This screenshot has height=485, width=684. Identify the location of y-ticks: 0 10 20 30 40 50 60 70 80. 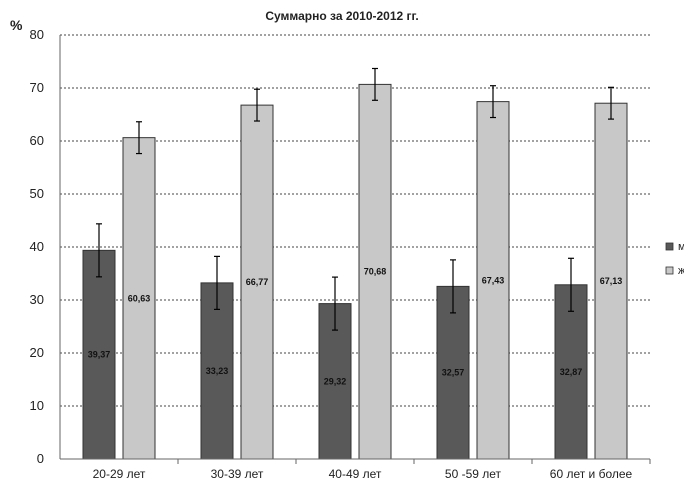
(37, 246).